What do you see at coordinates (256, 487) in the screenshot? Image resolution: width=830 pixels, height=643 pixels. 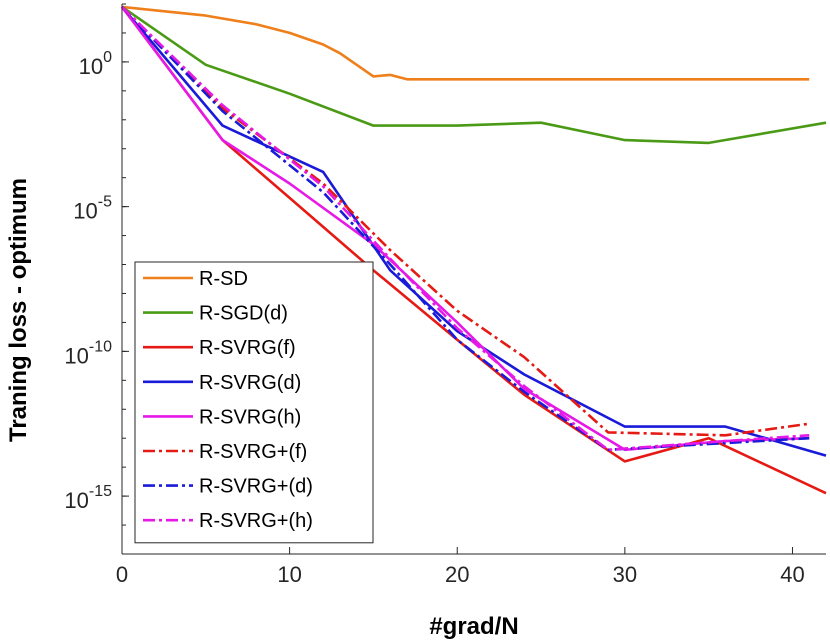 I see `legend-entry: R-SVRG+(d)` at bounding box center [256, 487].